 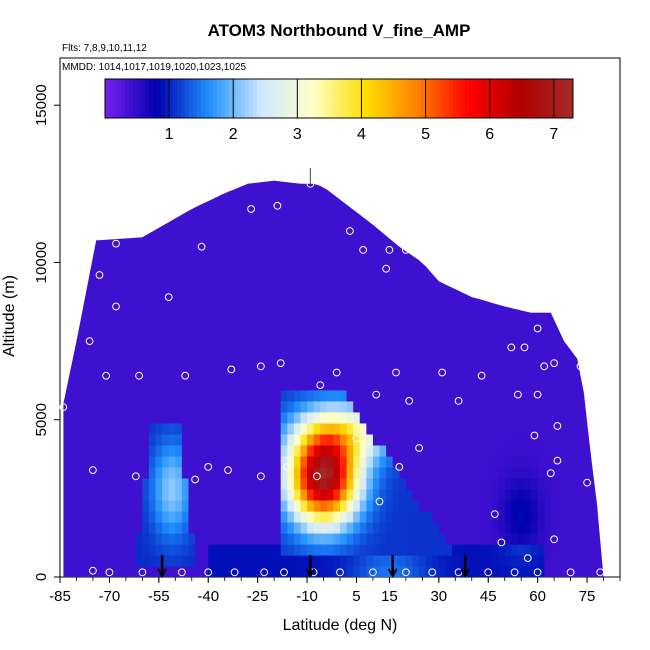 I want to click on sample-point, so click(x=317, y=476).